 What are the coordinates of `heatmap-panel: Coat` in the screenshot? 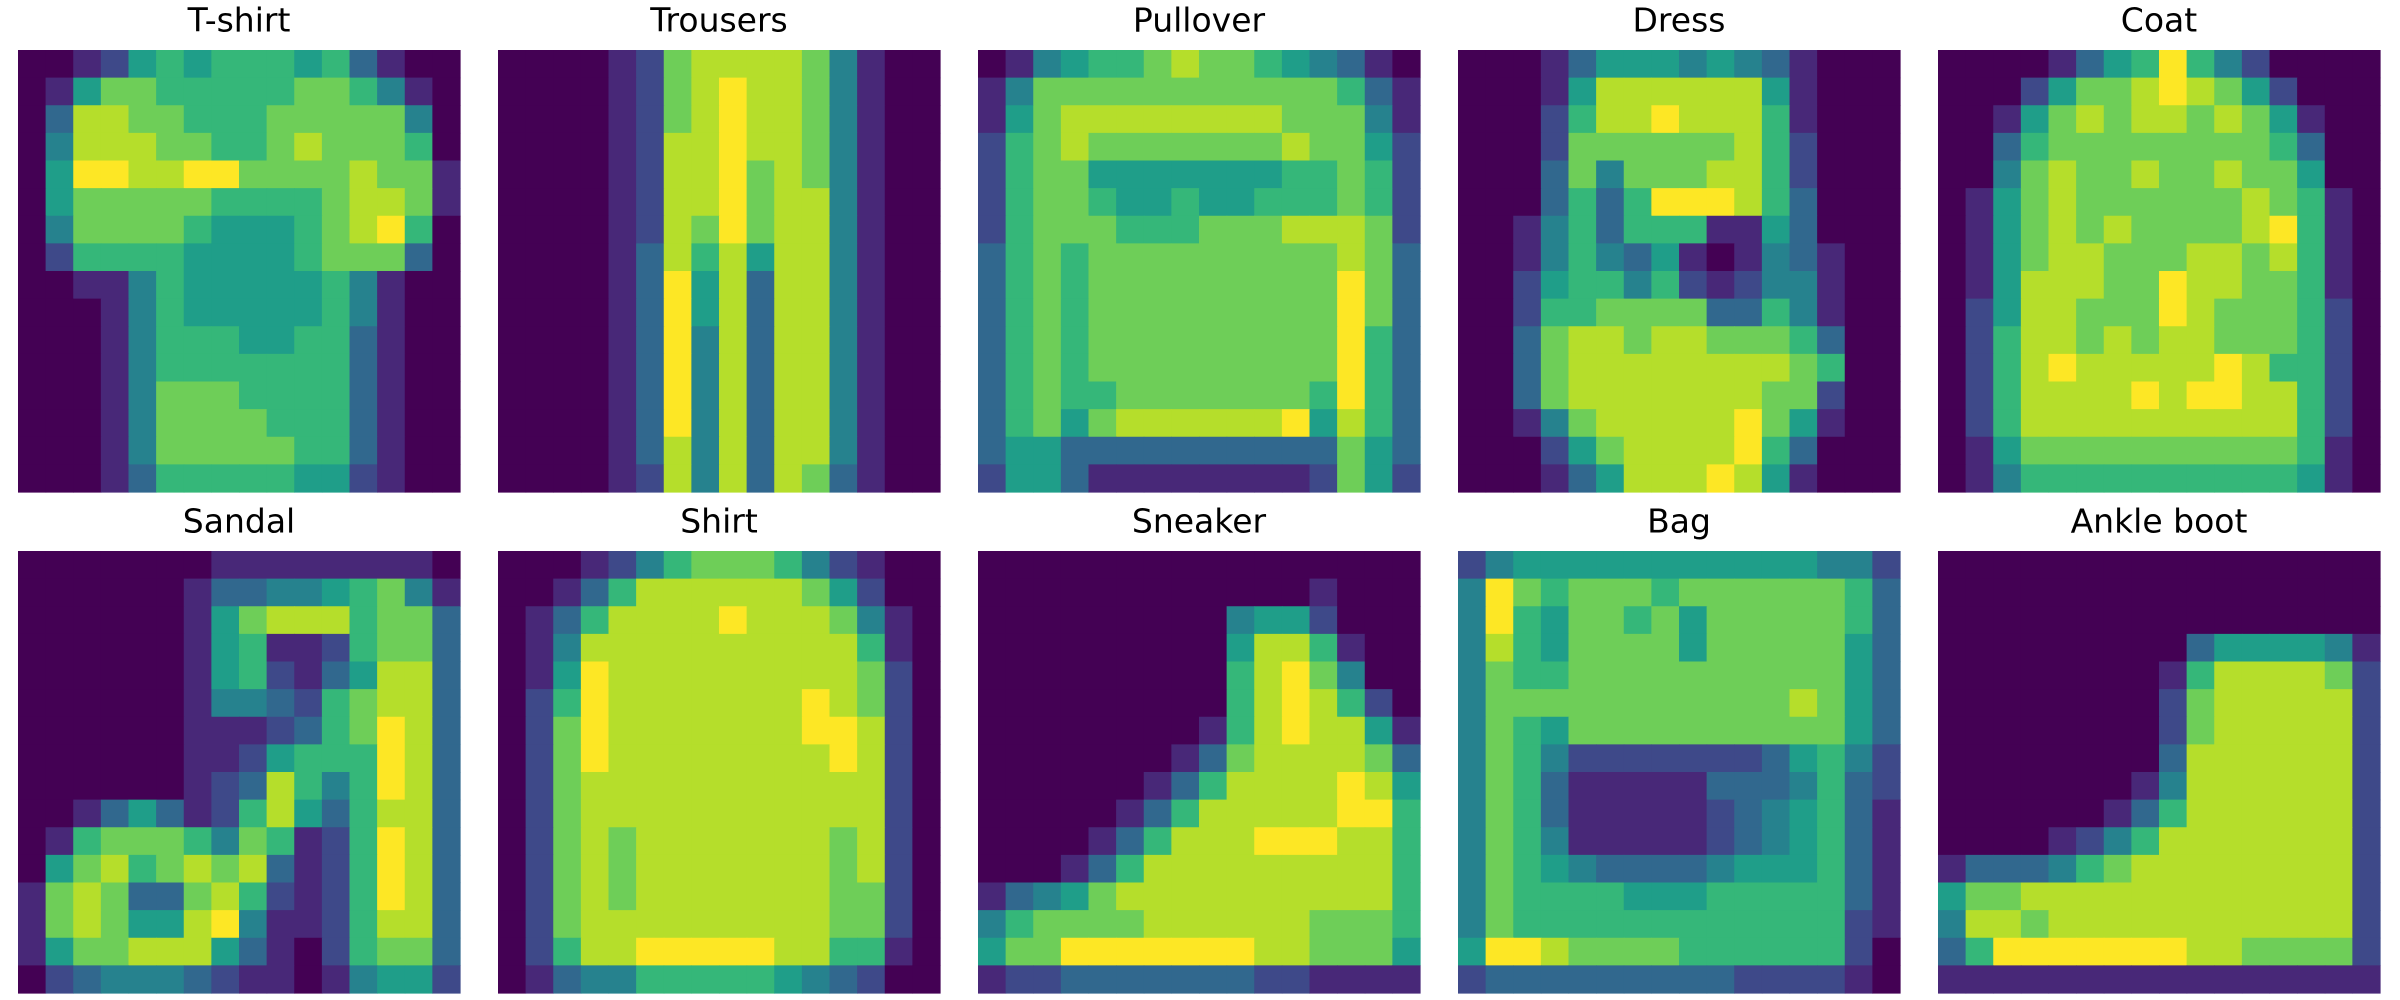 It's located at (2159, 247).